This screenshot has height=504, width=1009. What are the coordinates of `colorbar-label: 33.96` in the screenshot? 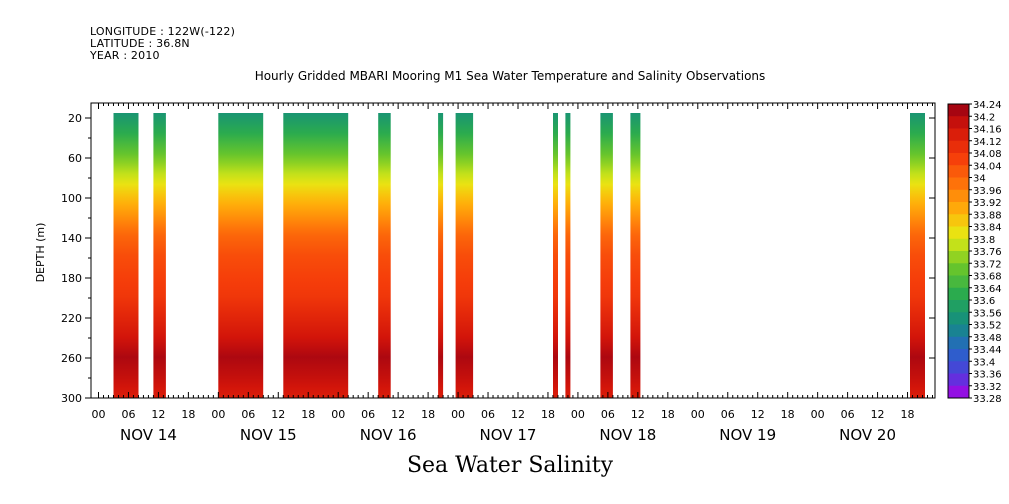 It's located at (987, 191).